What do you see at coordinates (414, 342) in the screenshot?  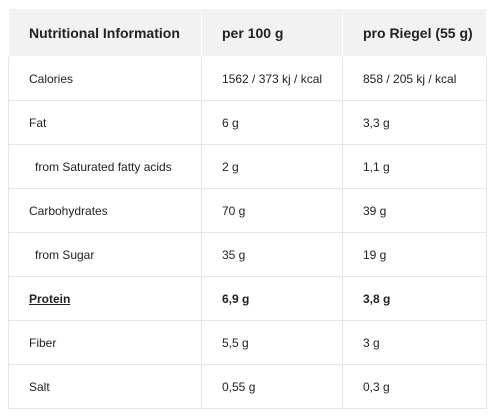 I see `row-per-bar: 3 g` at bounding box center [414, 342].